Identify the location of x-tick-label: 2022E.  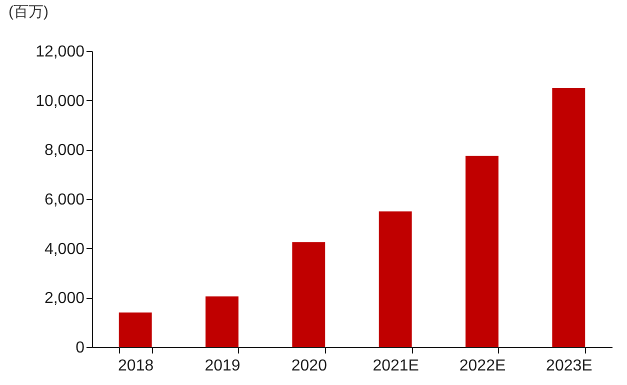
(482, 366).